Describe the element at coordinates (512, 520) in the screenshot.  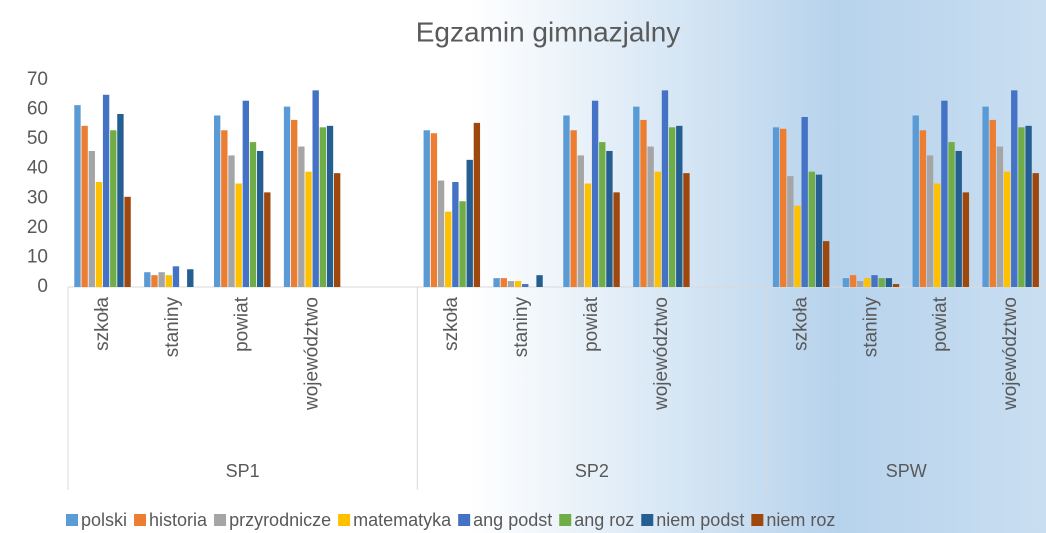
I see `legend-label: ang podst` at that location.